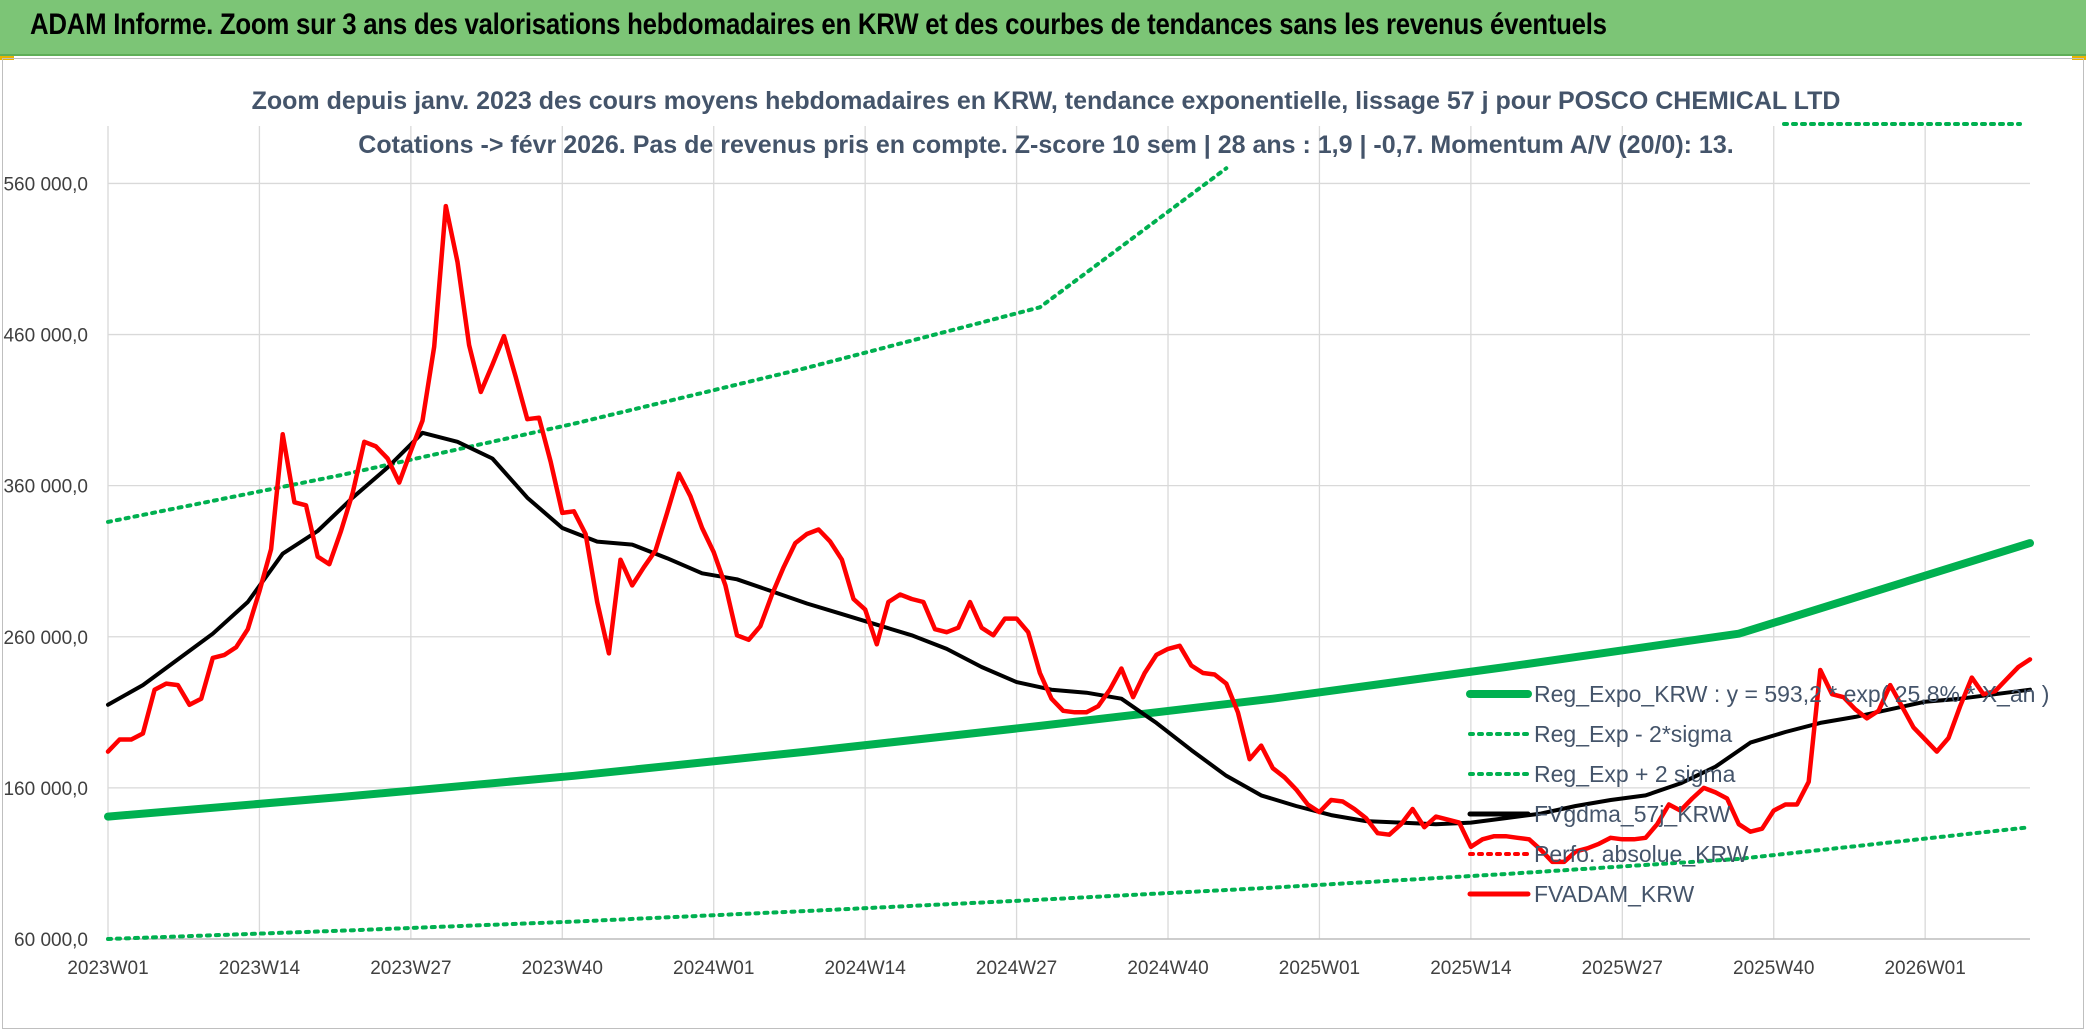  Describe the element at coordinates (713, 968) in the screenshot. I see `x-tick-label: 2024W01` at that location.